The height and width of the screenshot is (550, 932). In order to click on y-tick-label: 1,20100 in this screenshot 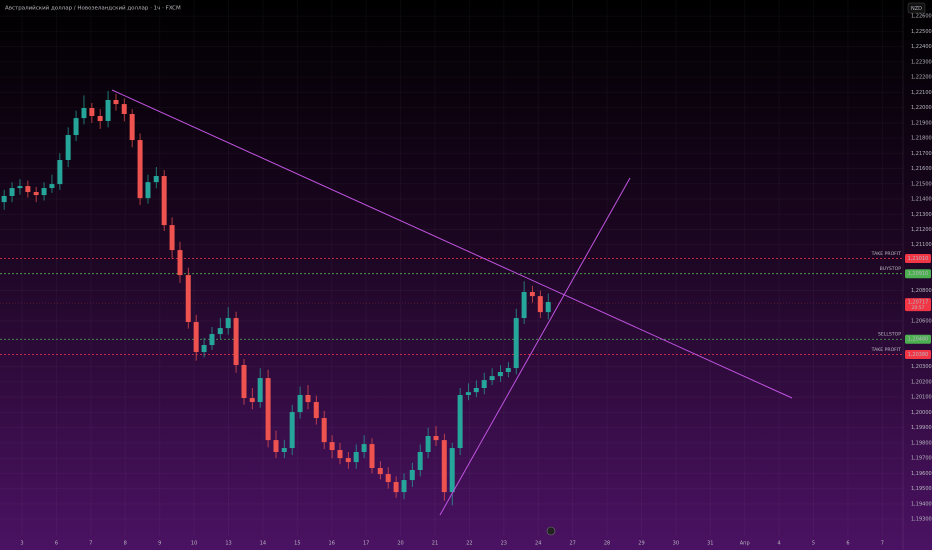, I will do `click(921, 398)`.